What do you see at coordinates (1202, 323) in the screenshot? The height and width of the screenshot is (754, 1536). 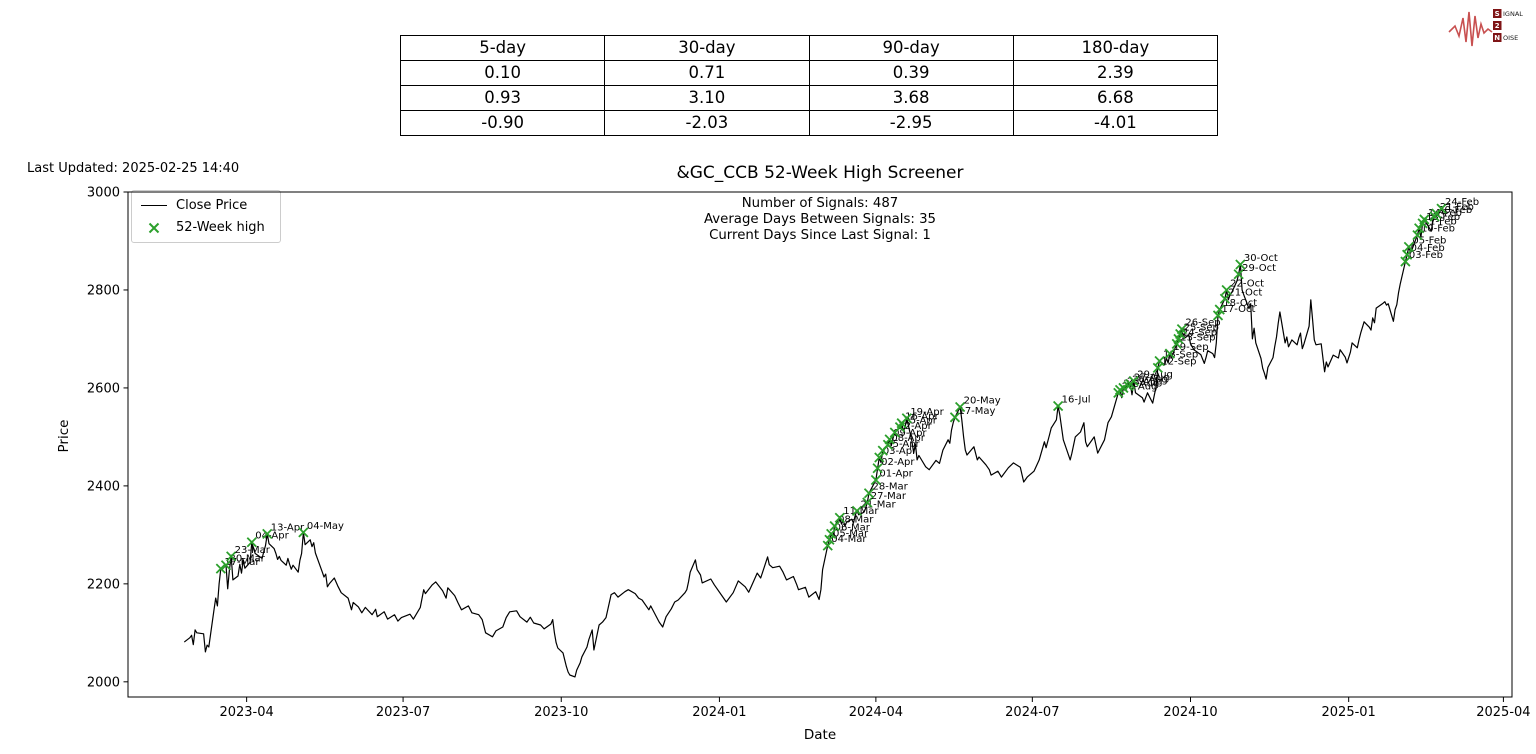 I see `signal-label: 26-Sep` at bounding box center [1202, 323].